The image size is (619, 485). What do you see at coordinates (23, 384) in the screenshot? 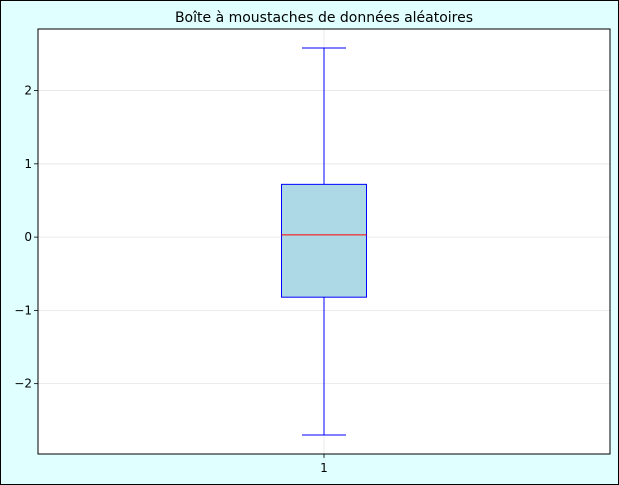
I see `y-tick-label: −2` at bounding box center [23, 384].